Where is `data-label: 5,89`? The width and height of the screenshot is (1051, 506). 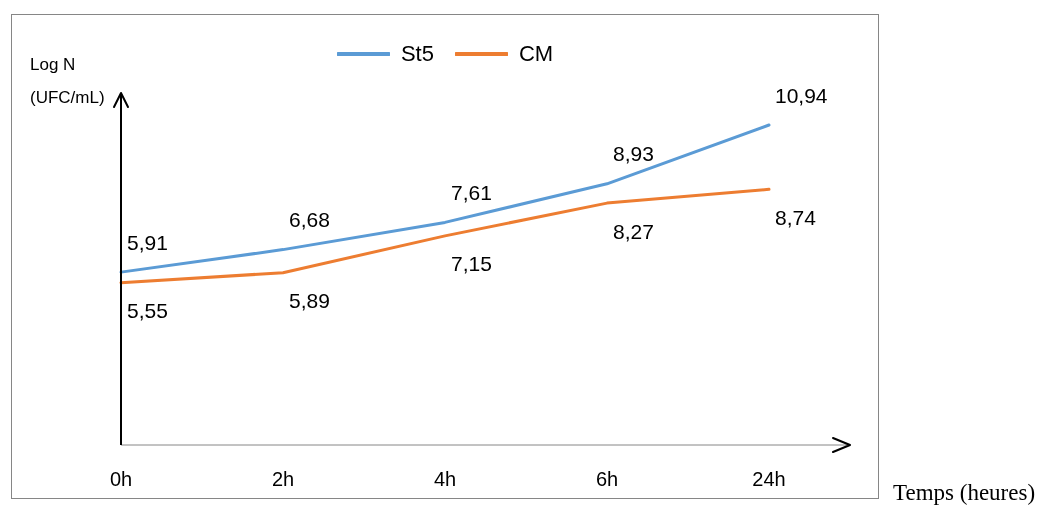 data-label: 5,89 is located at coordinates (309, 301).